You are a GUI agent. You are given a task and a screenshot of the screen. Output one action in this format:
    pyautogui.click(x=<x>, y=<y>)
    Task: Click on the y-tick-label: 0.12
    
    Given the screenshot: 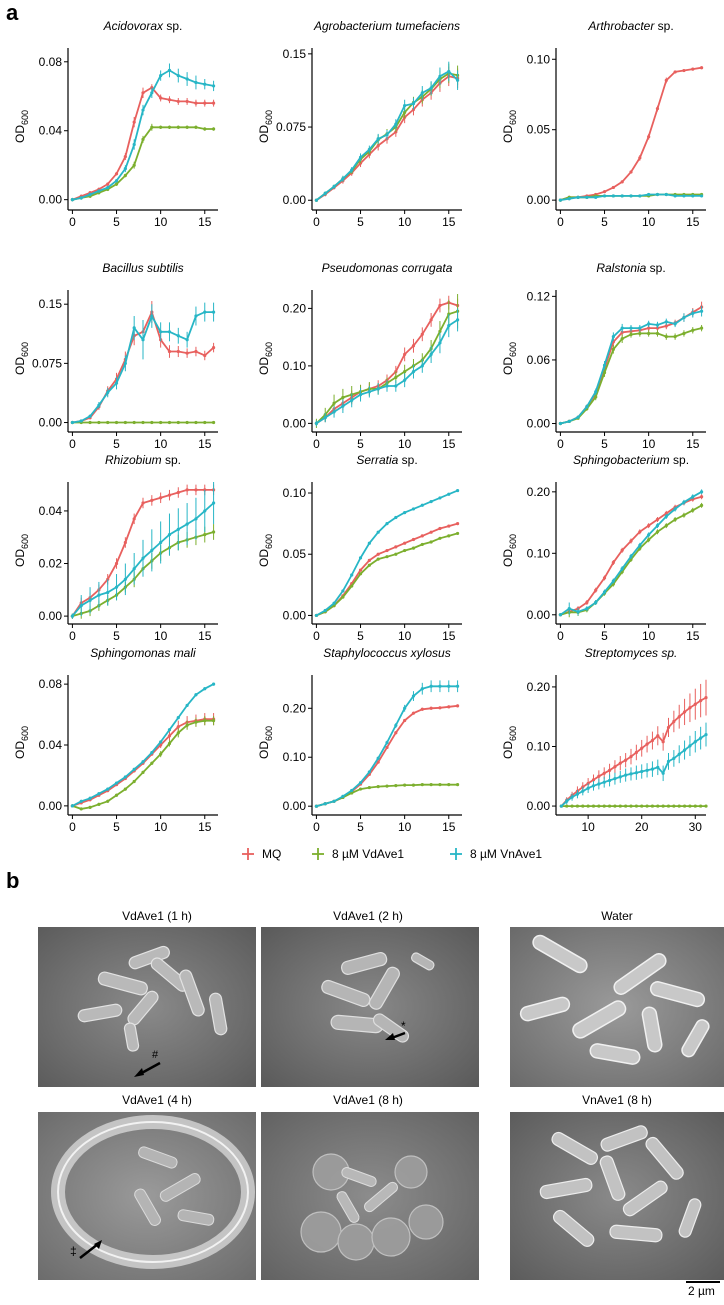 What is the action you would take?
    pyautogui.click(x=539, y=296)
    